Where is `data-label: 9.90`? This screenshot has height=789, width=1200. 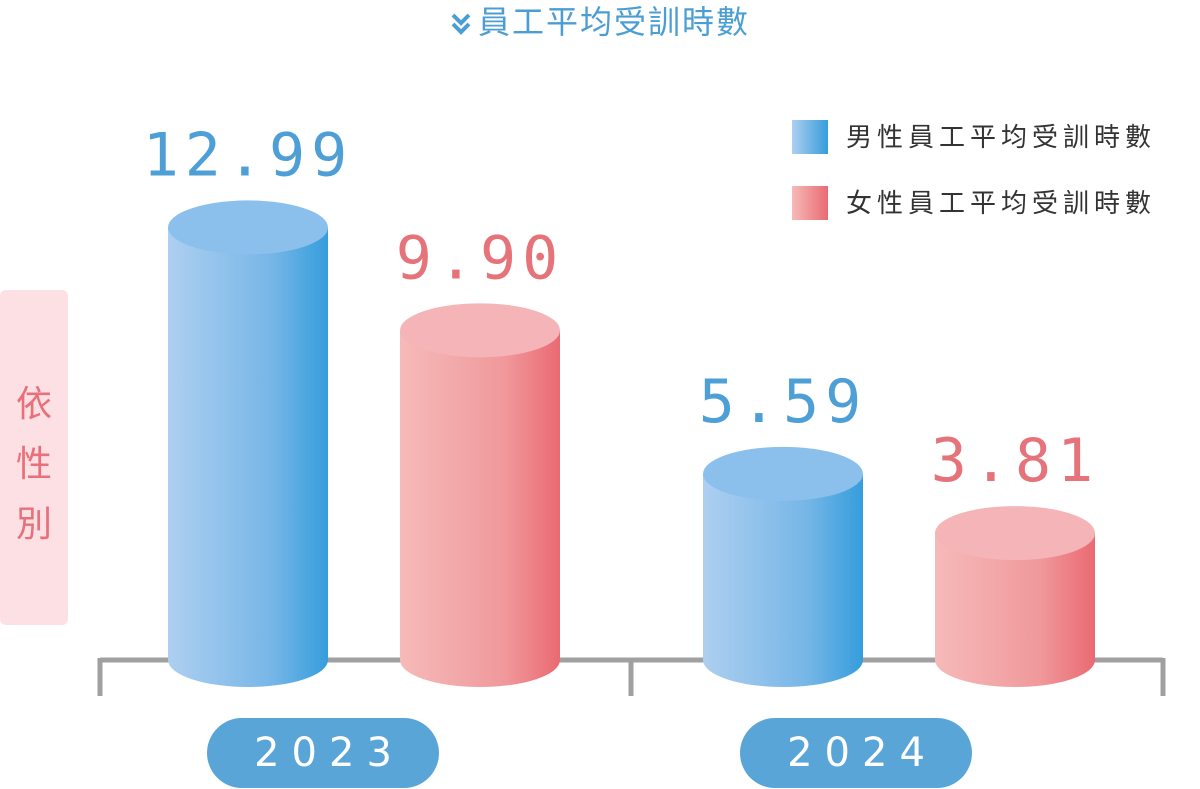
data-label: 9.90 is located at coordinates (480, 258).